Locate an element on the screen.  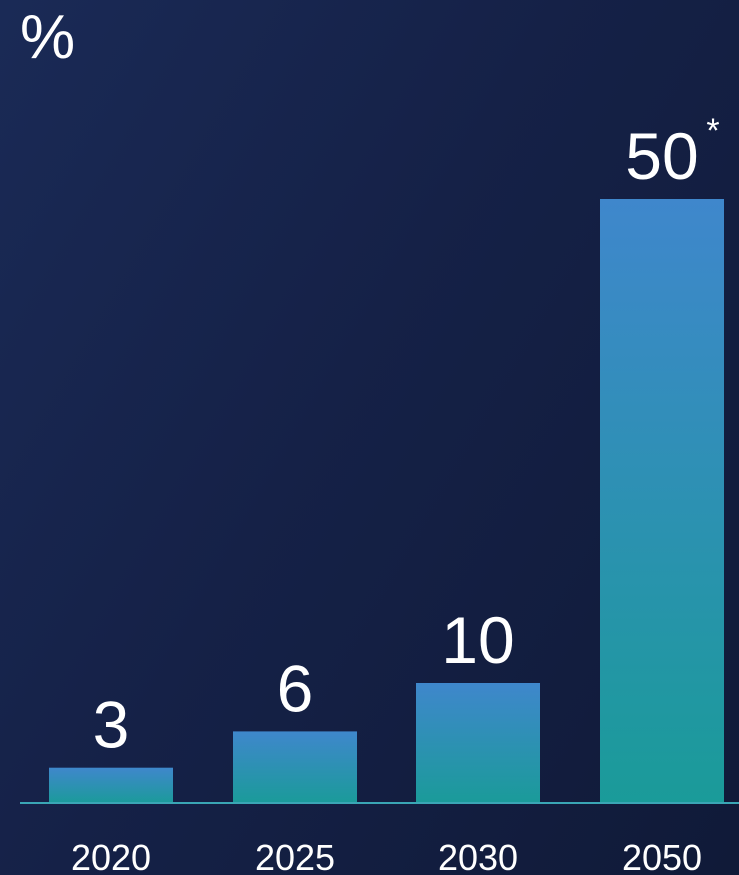
y-unit-label: % is located at coordinates (47, 37).